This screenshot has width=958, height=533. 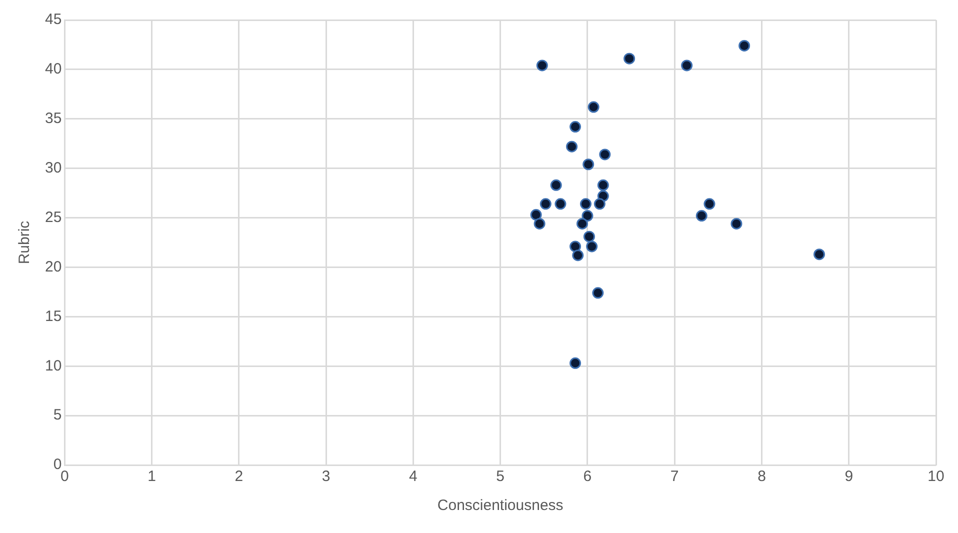 I want to click on x-tick-label: 6, so click(x=587, y=477).